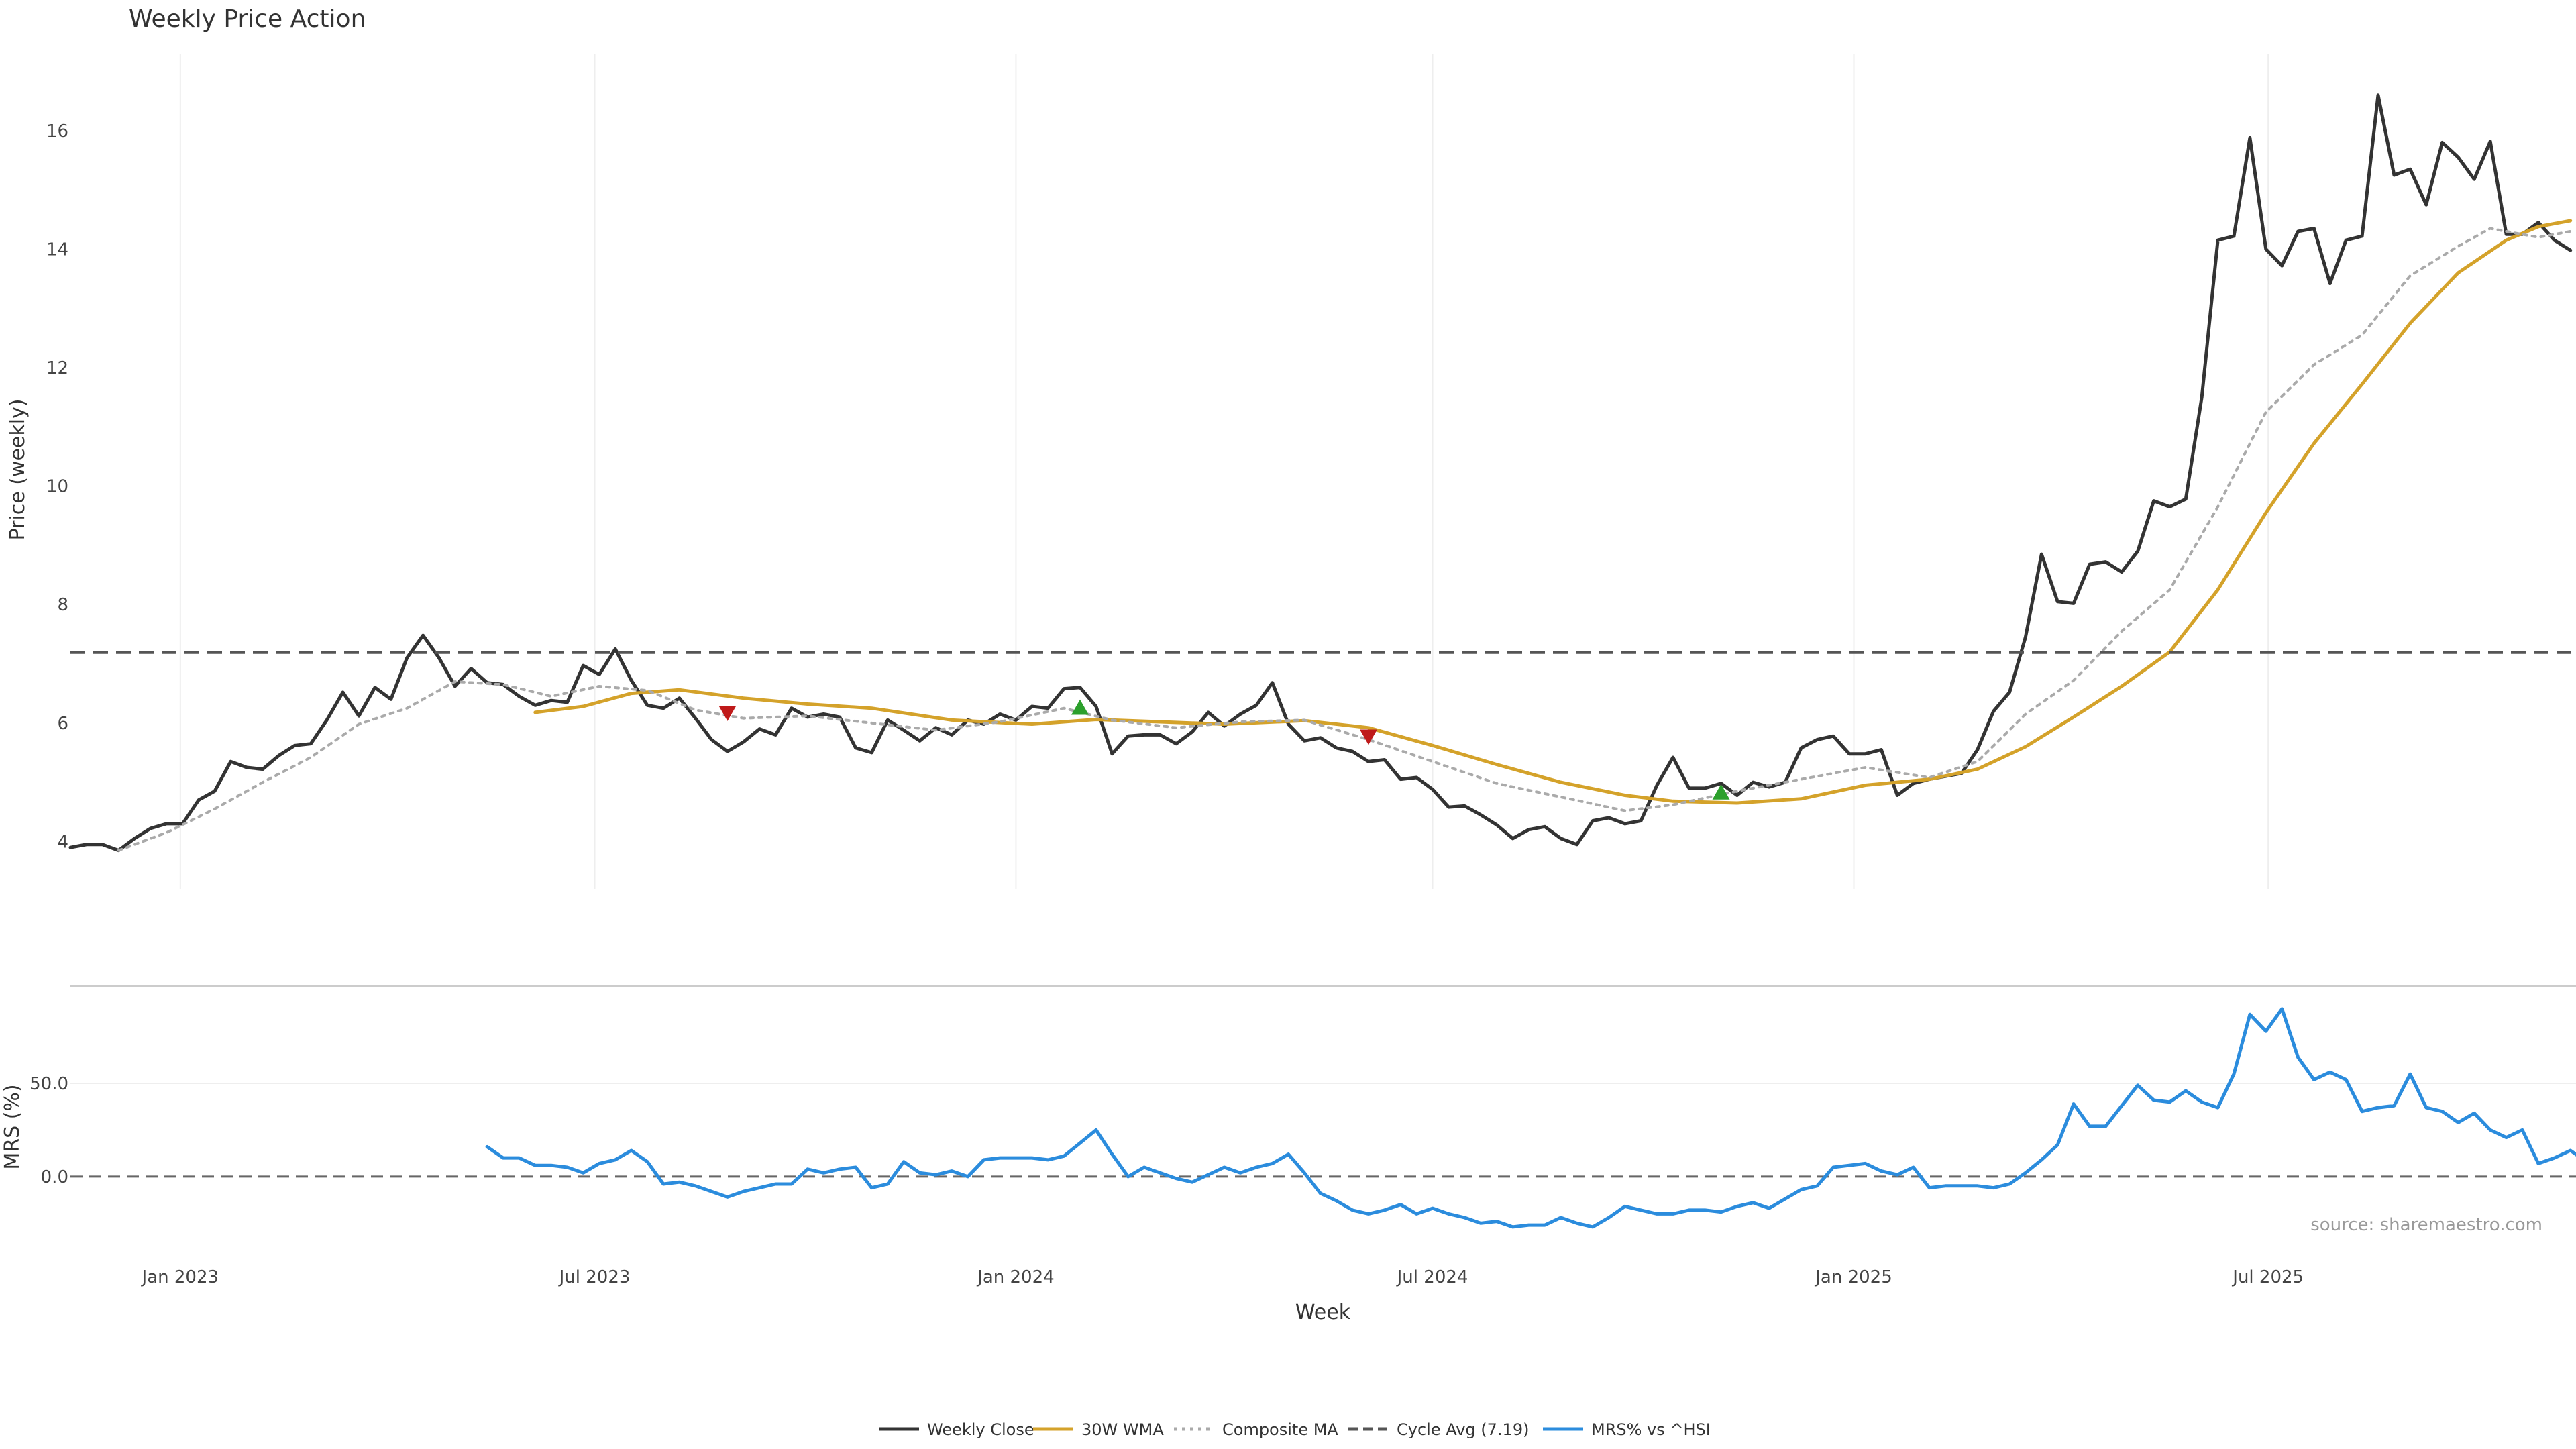 This screenshot has height=1449, width=2576. I want to click on x-tick-label: Jan 2025, so click(1853, 1277).